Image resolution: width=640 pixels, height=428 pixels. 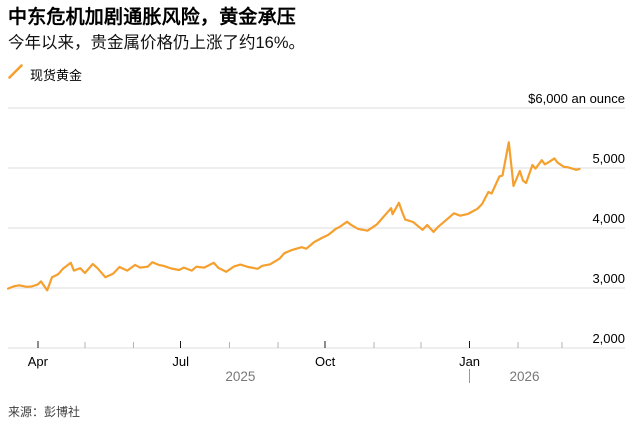 I want to click on y-axis-label: 2,000, so click(x=608, y=338).